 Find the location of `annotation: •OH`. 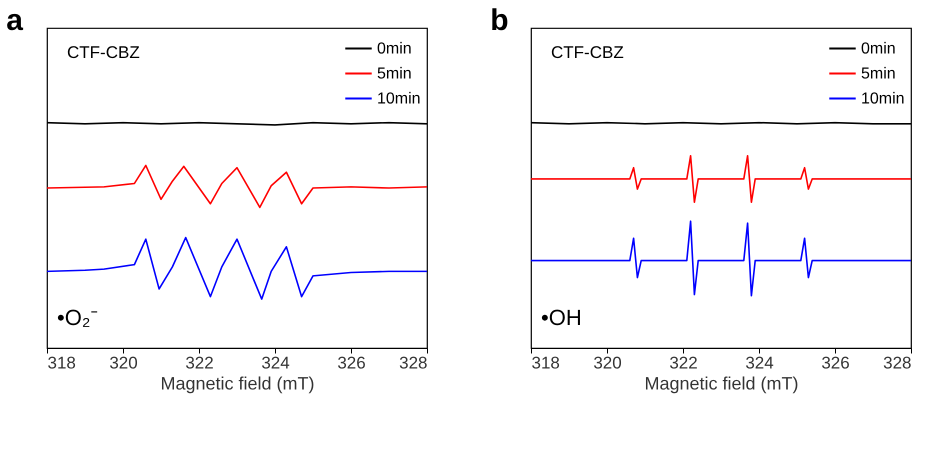

annotation: •OH is located at coordinates (561, 317).